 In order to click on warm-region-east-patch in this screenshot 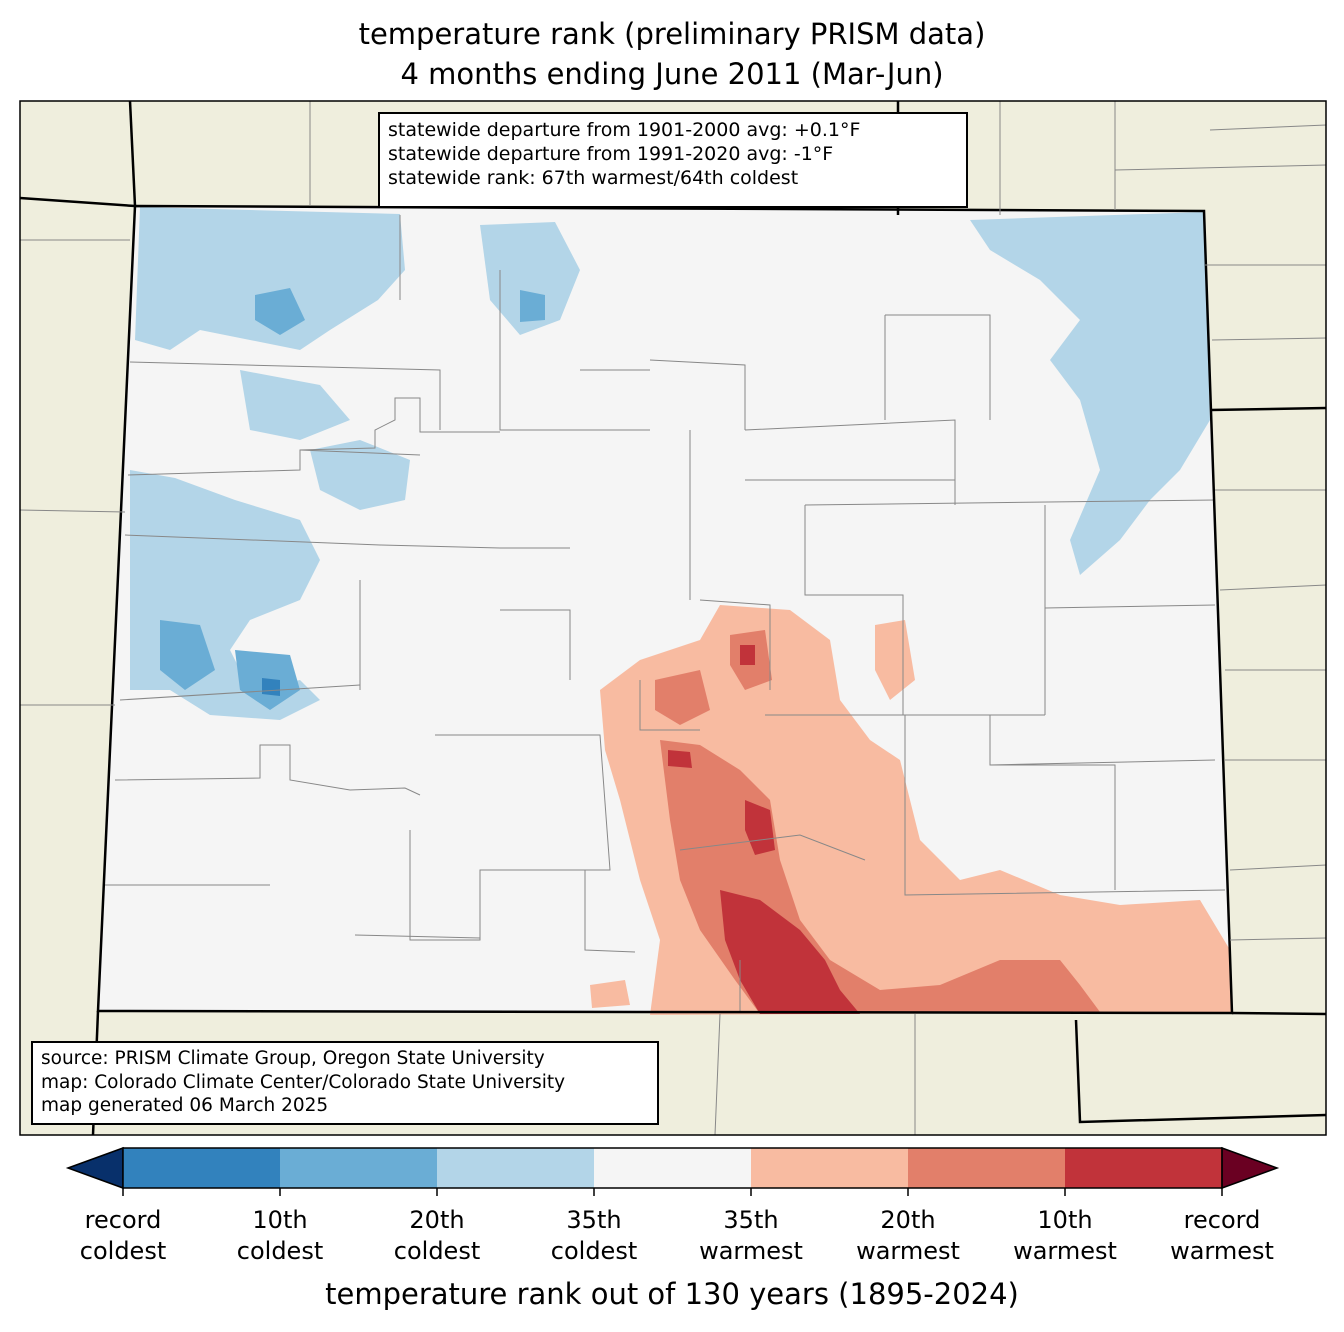, I will do `click(895, 660)`.